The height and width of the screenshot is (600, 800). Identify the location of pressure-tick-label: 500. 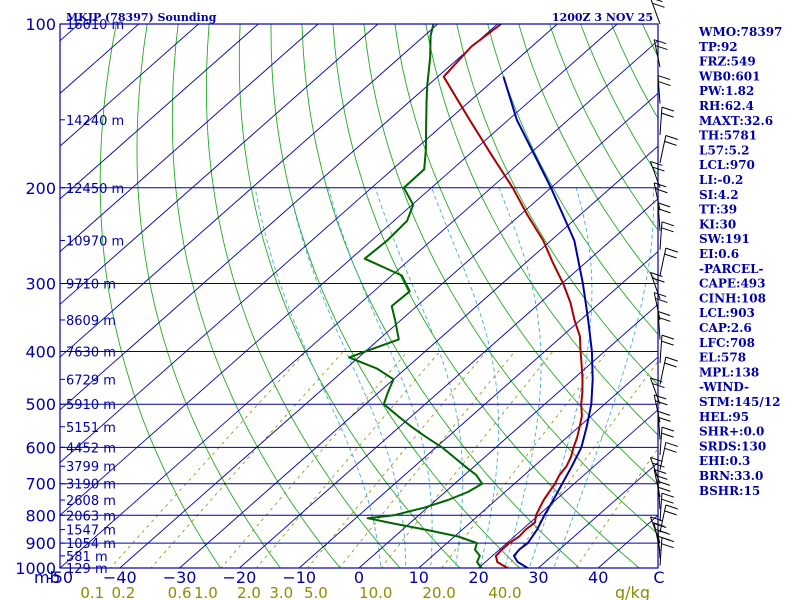
(40, 404).